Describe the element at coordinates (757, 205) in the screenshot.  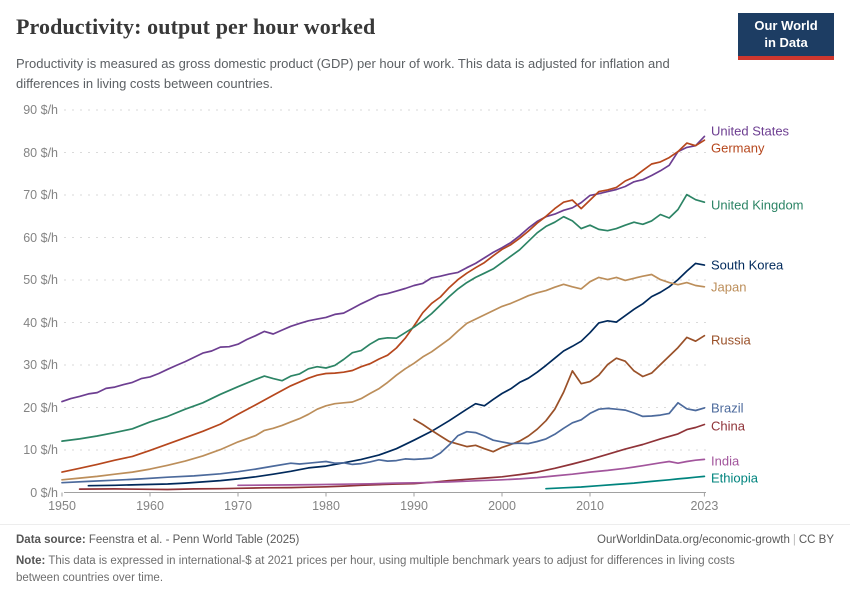
I see `series-label-united-kingdom: United Kingdom` at that location.